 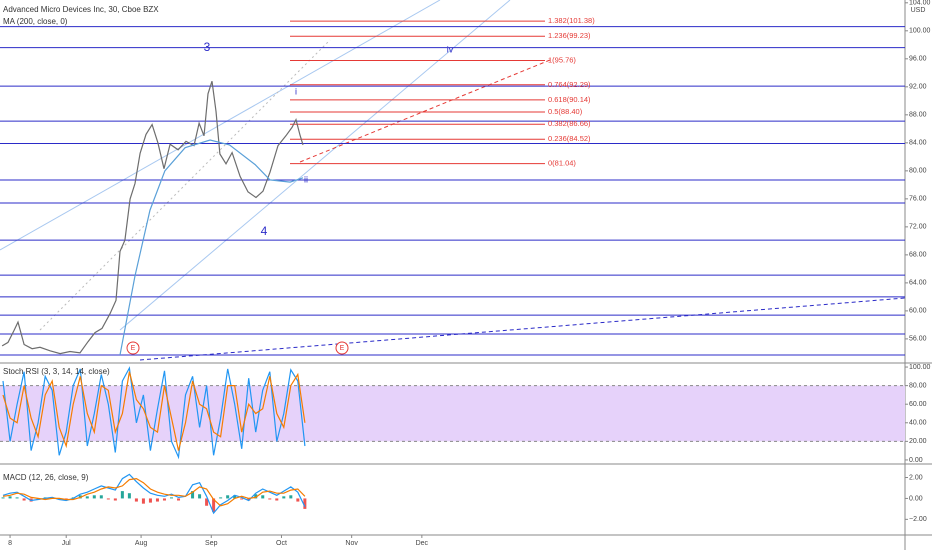 What do you see at coordinates (571, 20) in the screenshot?
I see `fib-label: 1.382(101.38)` at bounding box center [571, 20].